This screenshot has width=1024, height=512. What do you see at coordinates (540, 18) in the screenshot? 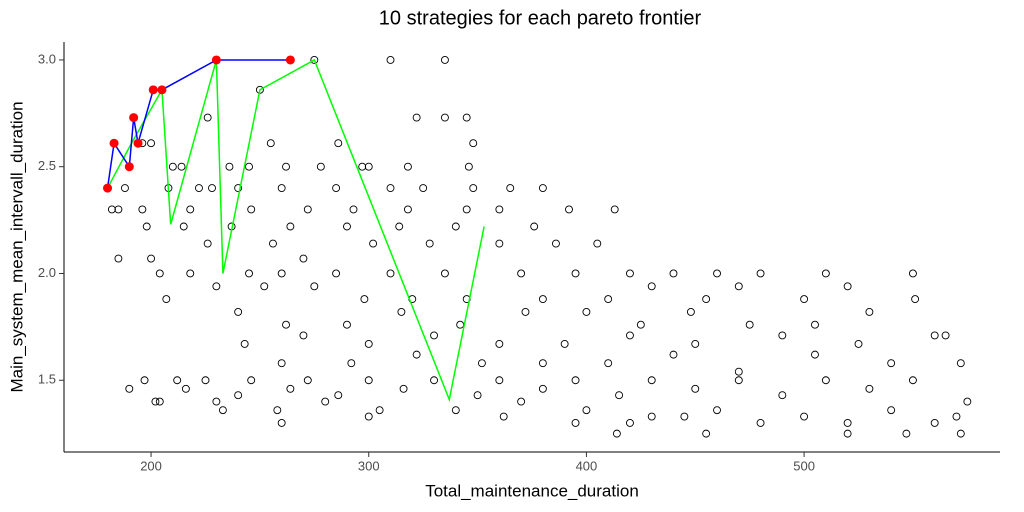
I see `chart-title: 10 strategies for each pareto frontier` at bounding box center [540, 18].